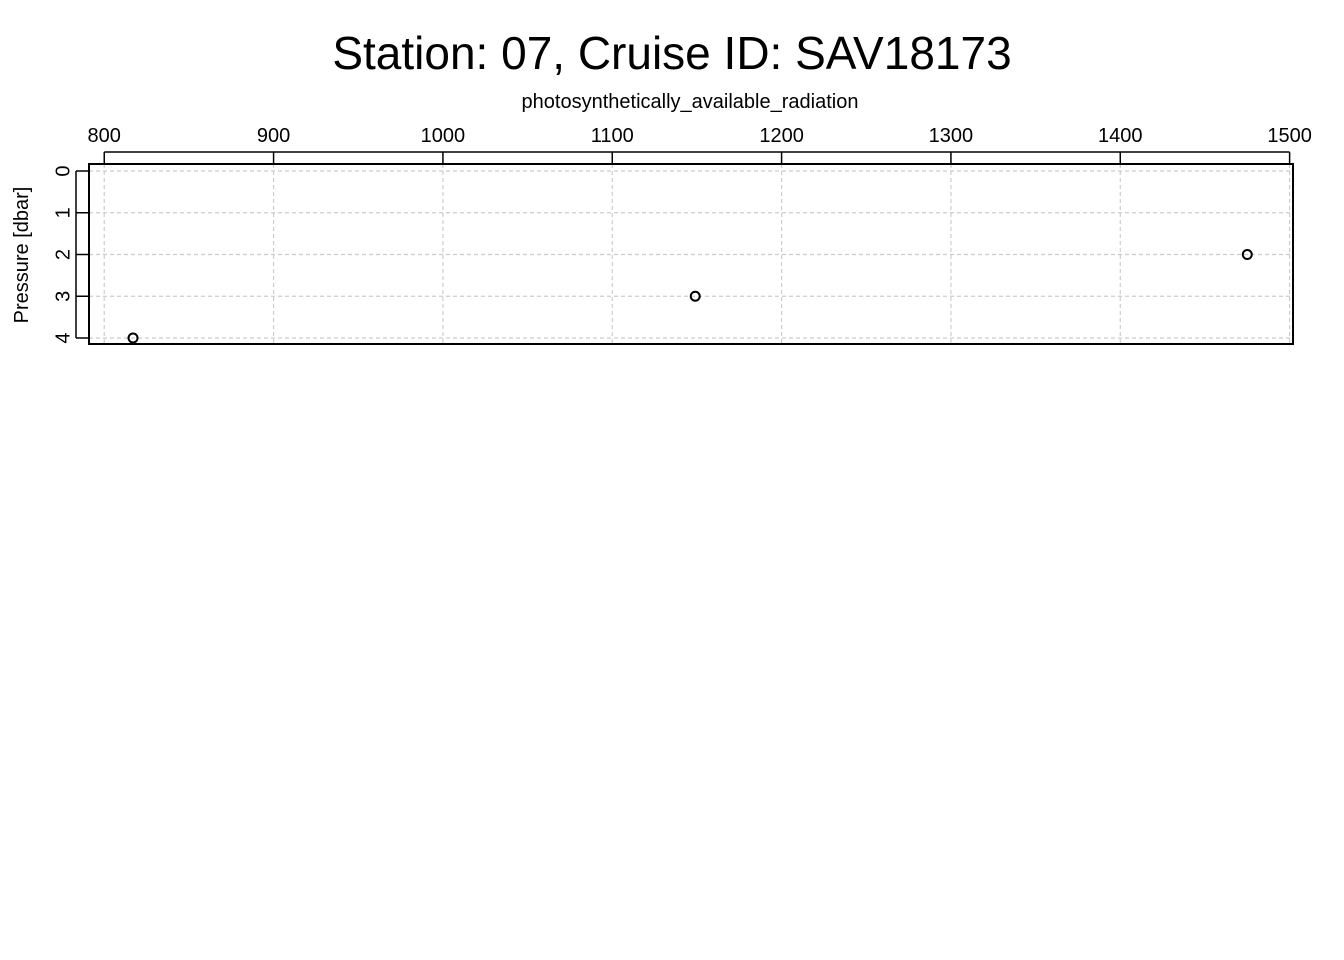 The width and height of the screenshot is (1344, 960). Describe the element at coordinates (1120, 136) in the screenshot. I see `x-tick-label: 1400` at that location.